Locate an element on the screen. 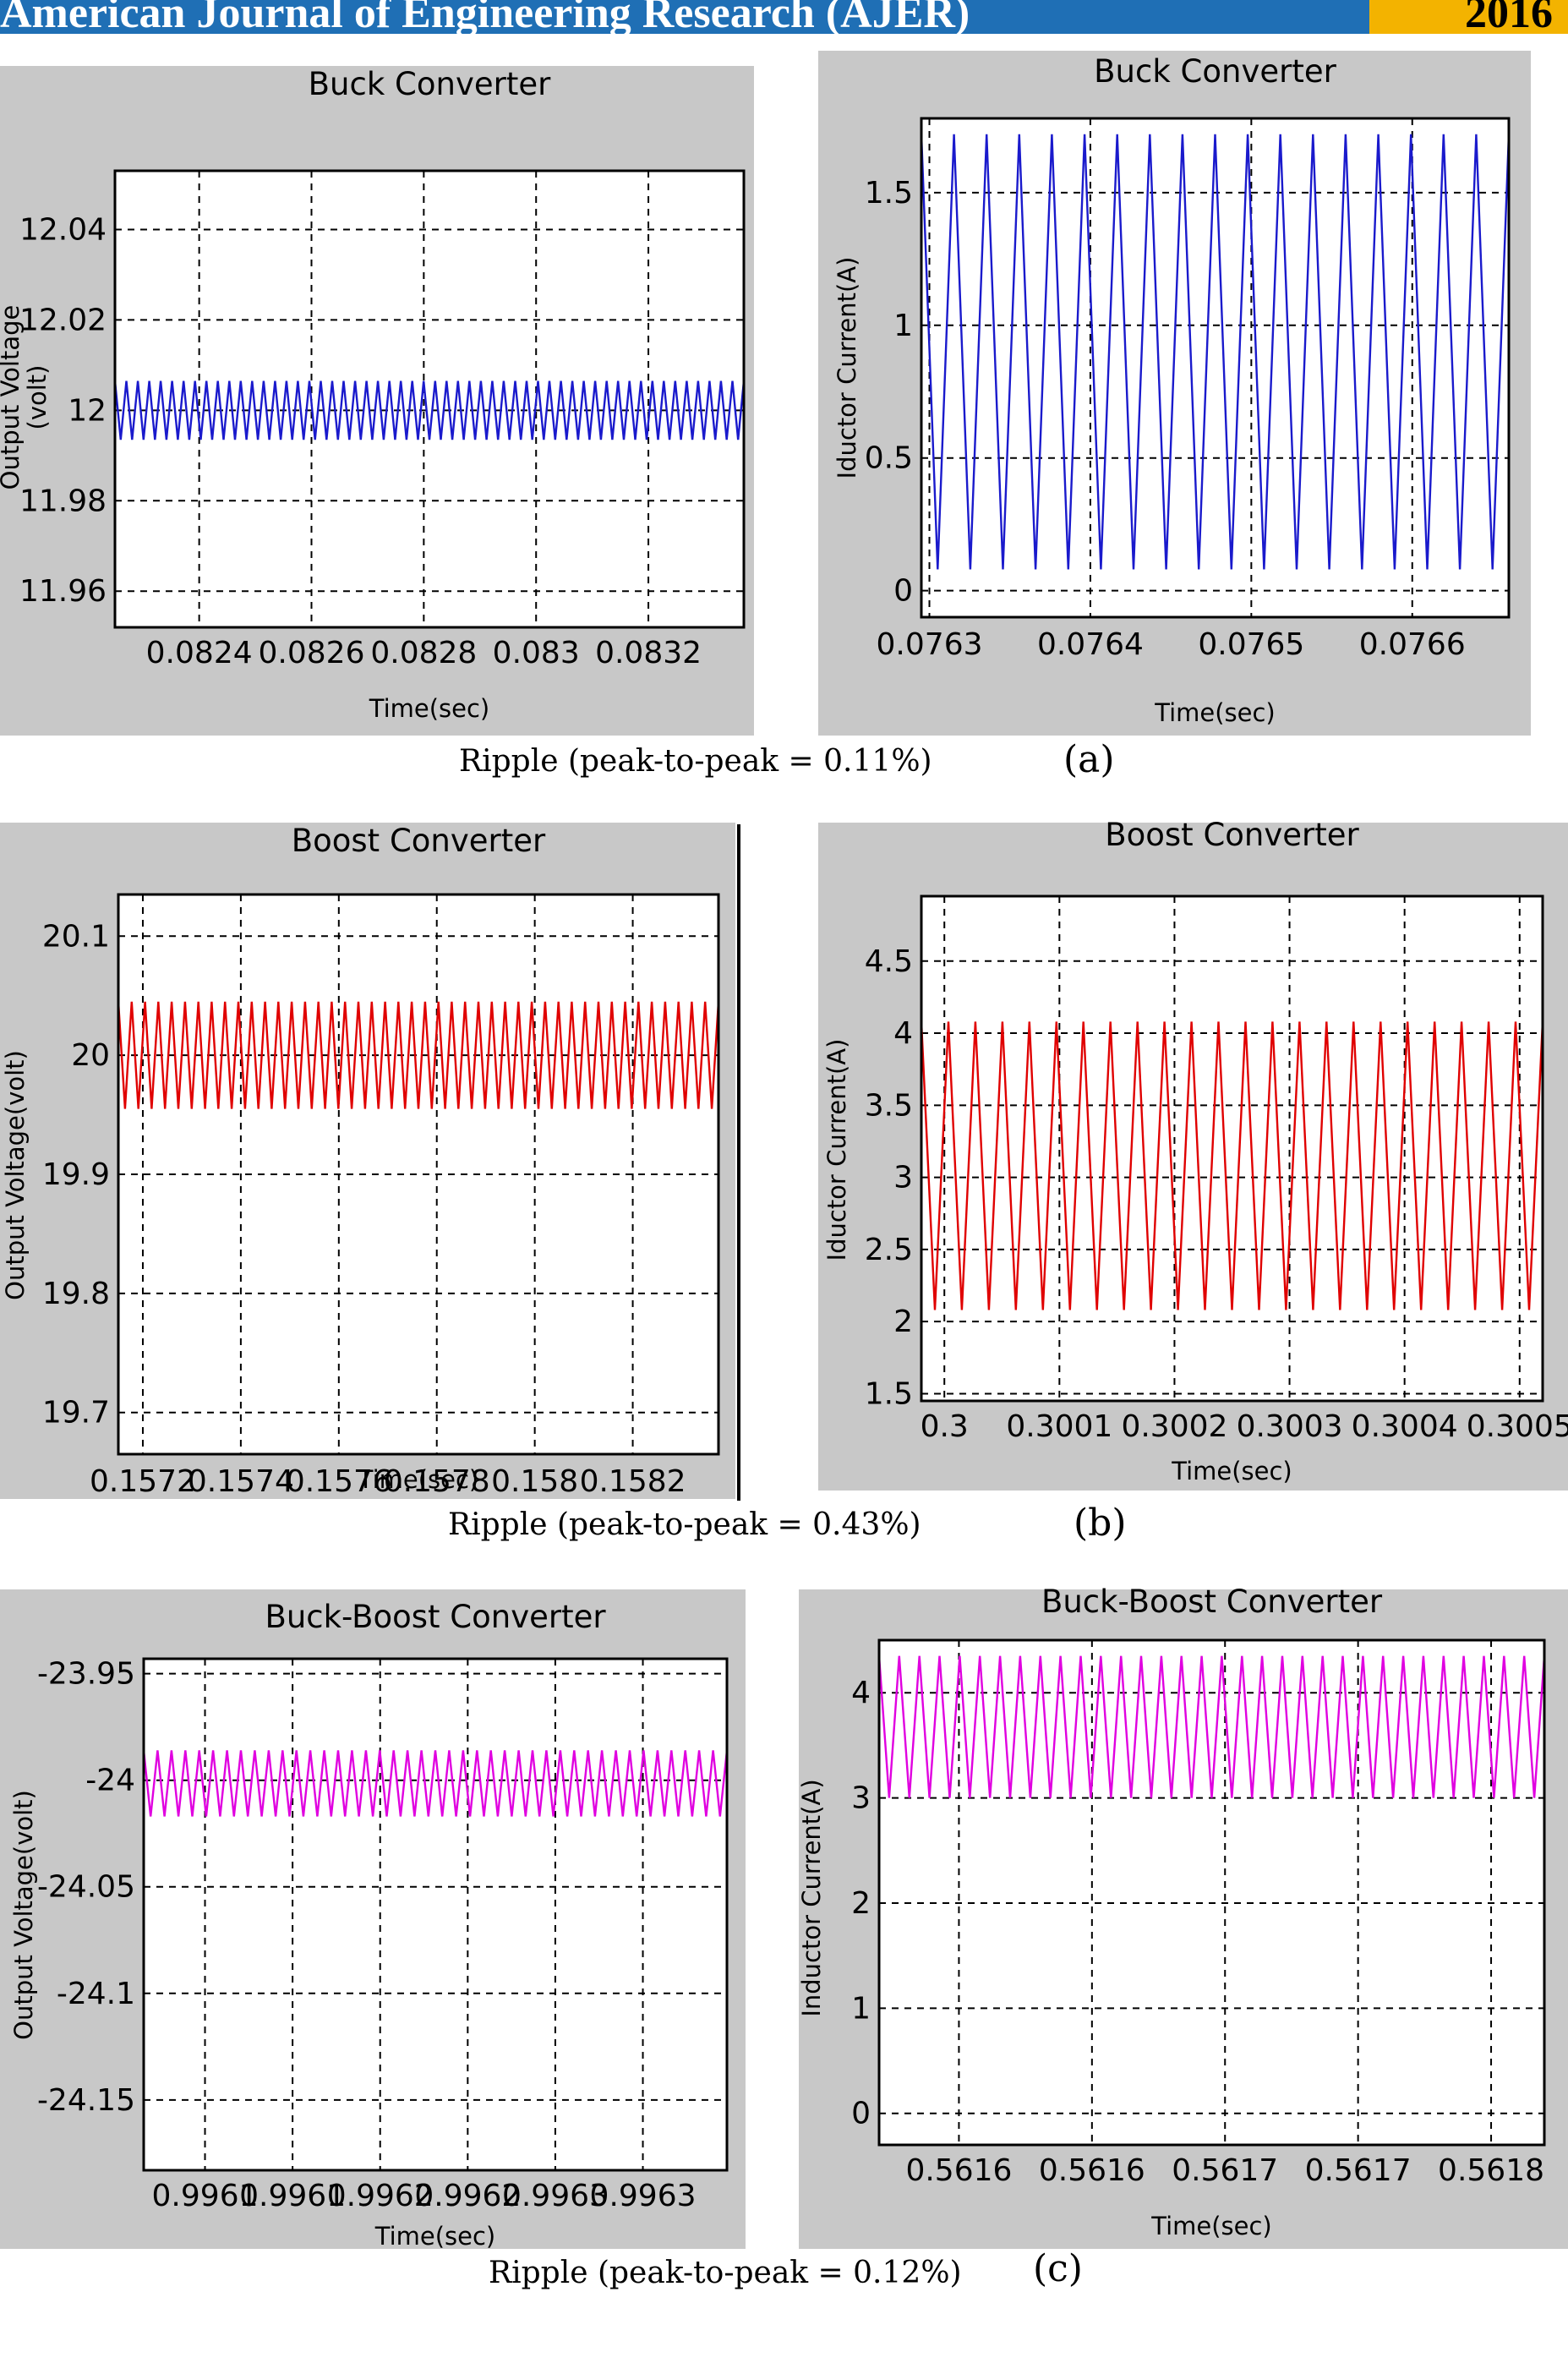  x-tick-label: 0.0828 is located at coordinates (423, 653).